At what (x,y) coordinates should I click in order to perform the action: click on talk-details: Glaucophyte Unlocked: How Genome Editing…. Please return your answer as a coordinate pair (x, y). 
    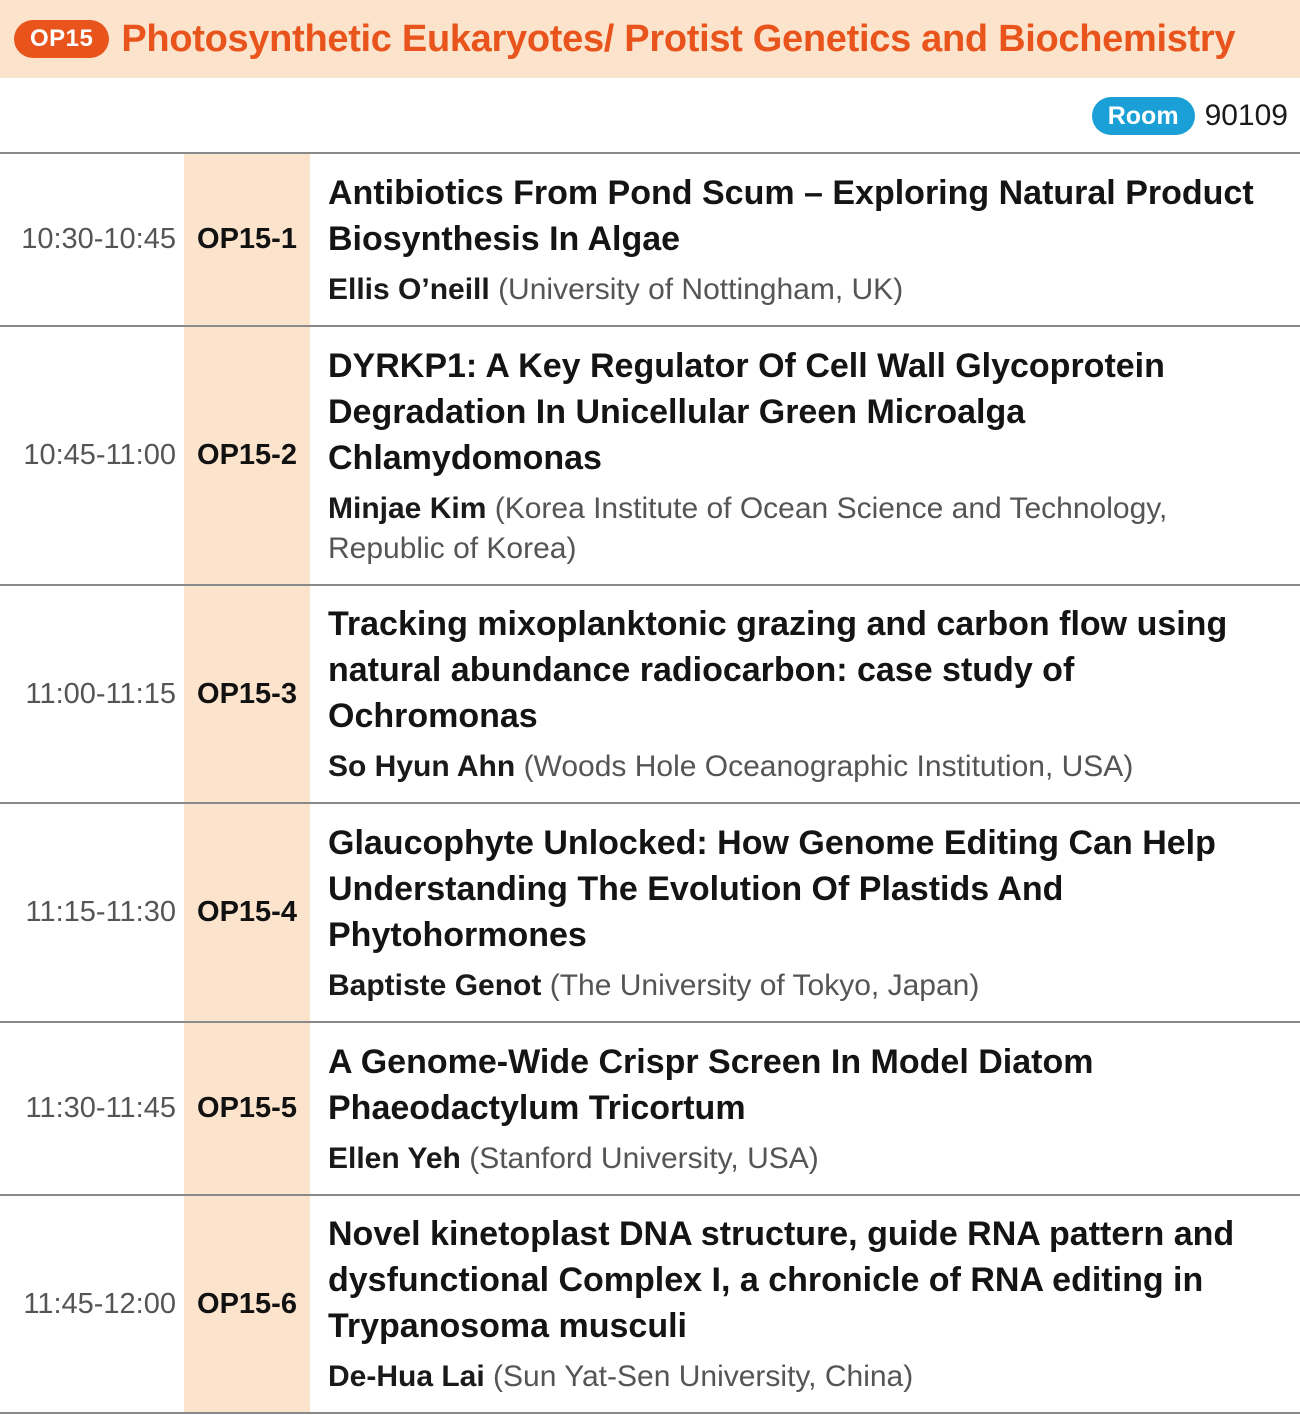
    Looking at the image, I should click on (805, 912).